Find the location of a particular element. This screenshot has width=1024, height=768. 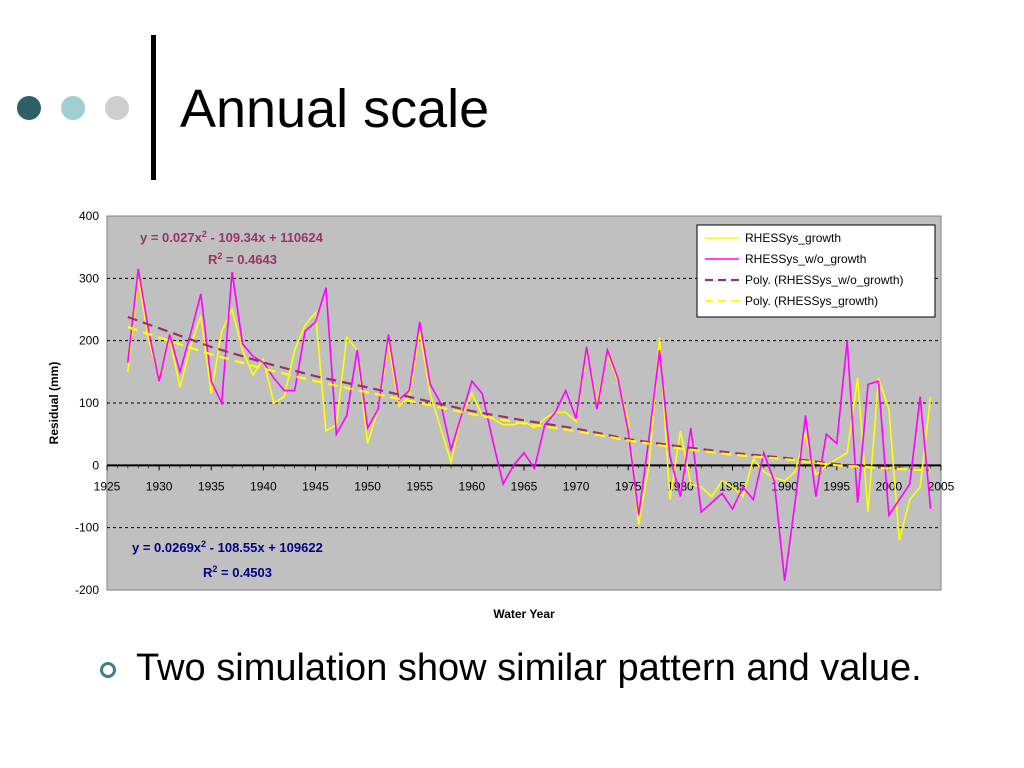

x-tick-label: 1960 is located at coordinates (472, 486).